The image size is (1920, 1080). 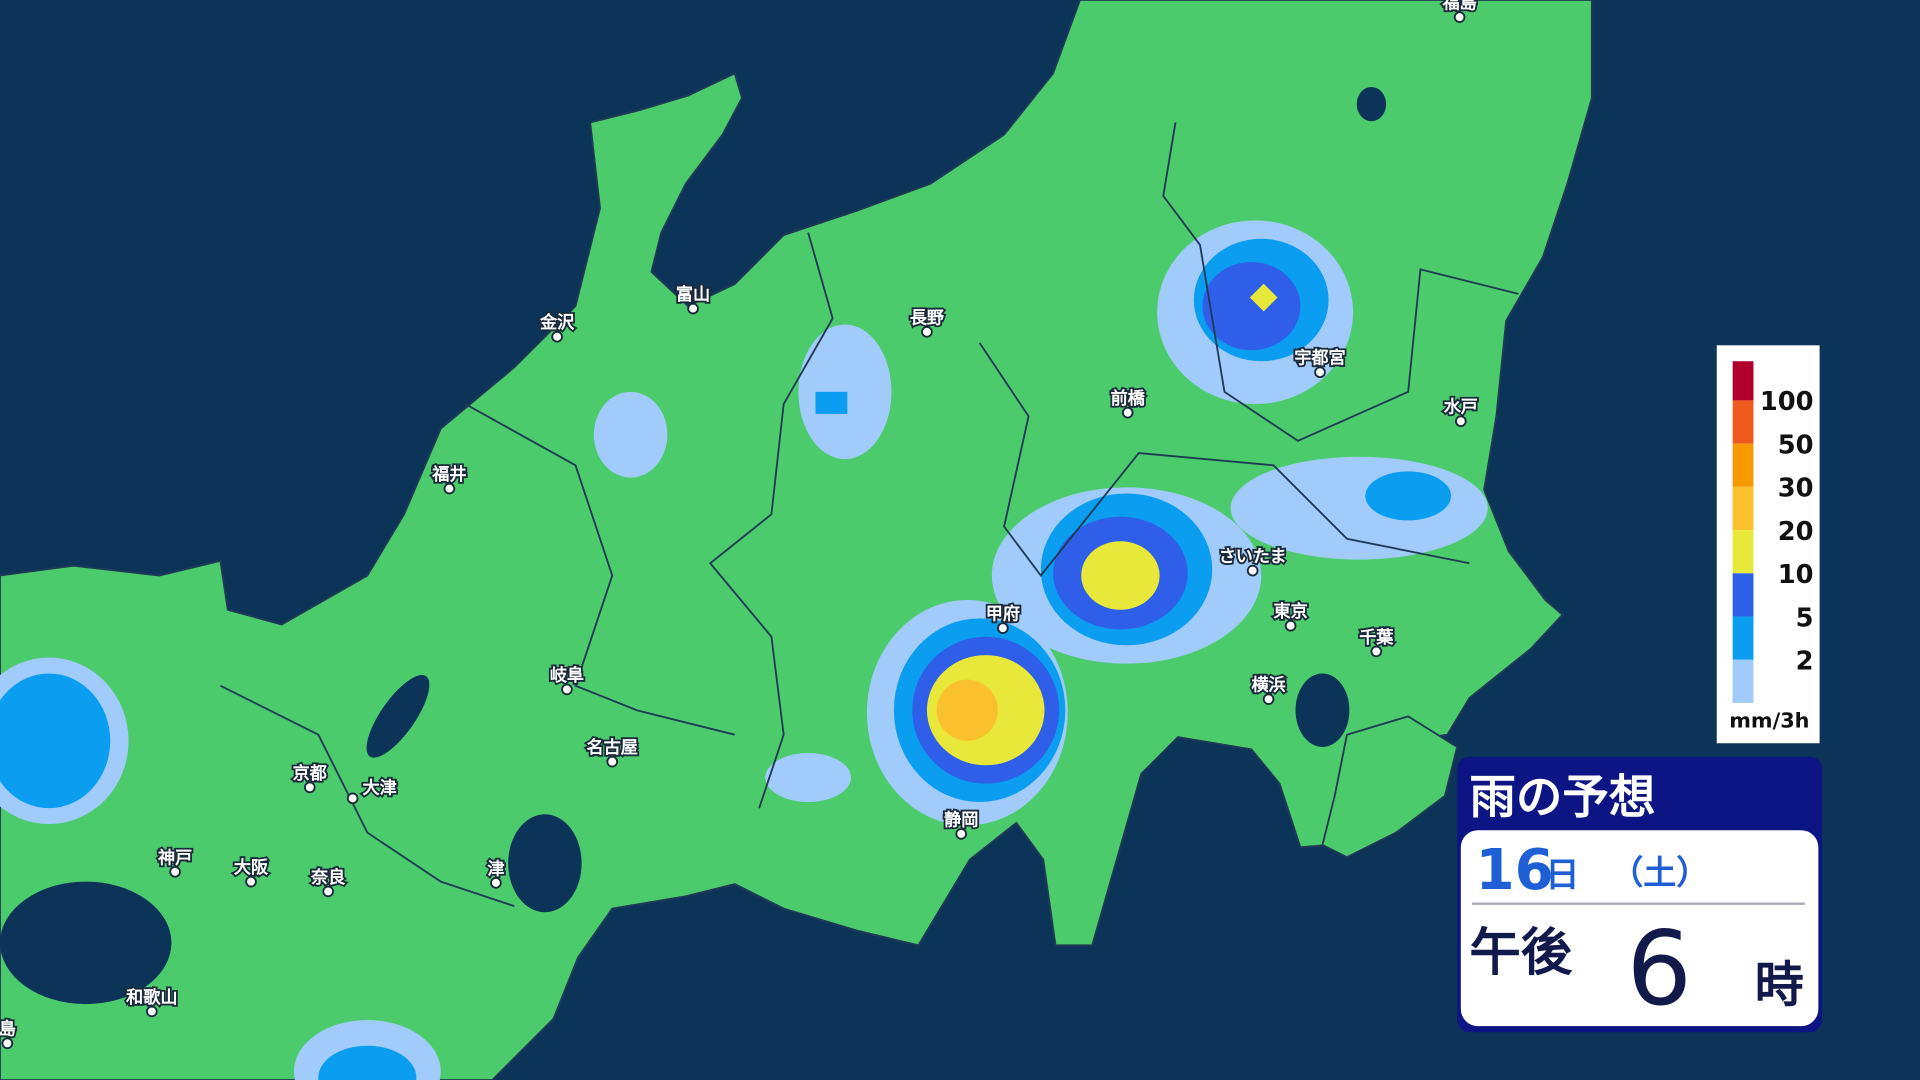 What do you see at coordinates (1796, 575) in the screenshot?
I see `legend-level: 10` at bounding box center [1796, 575].